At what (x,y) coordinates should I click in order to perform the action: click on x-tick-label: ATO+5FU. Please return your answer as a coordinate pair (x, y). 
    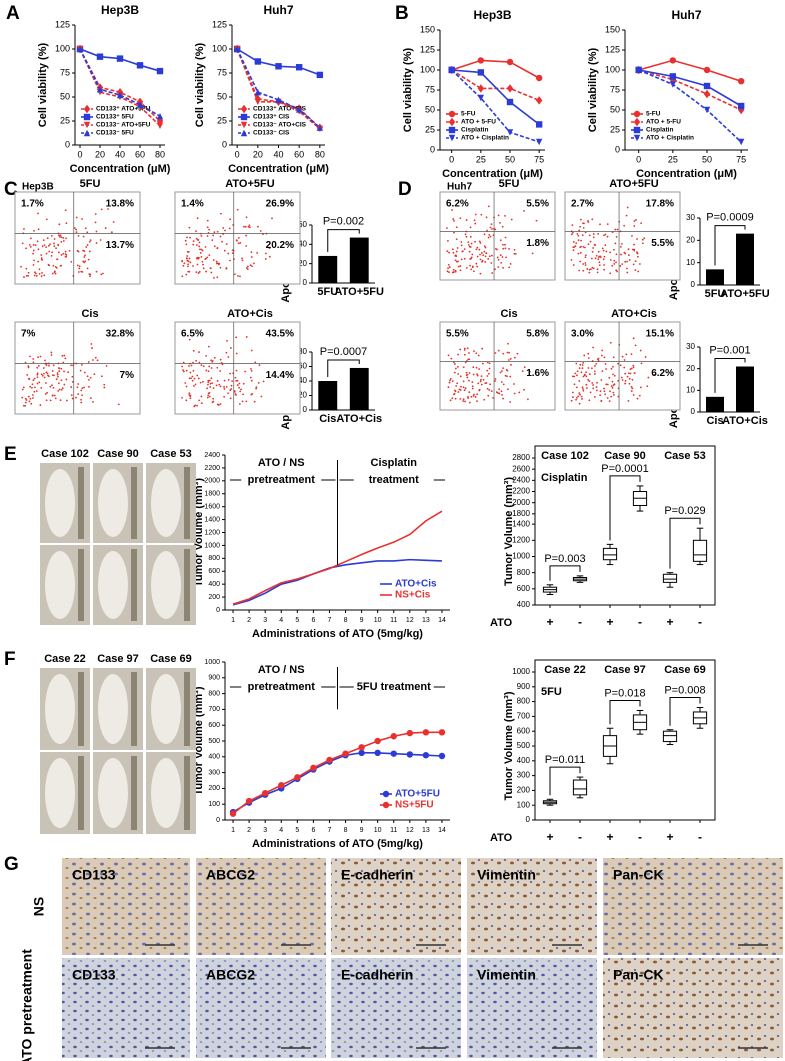
    Looking at the image, I should click on (744, 294).